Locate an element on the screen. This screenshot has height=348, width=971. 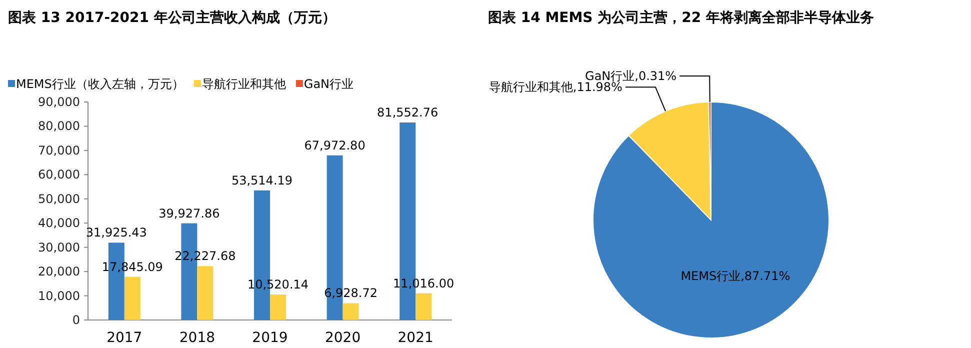
y-tick-label: 50,000 is located at coordinates (59, 199).